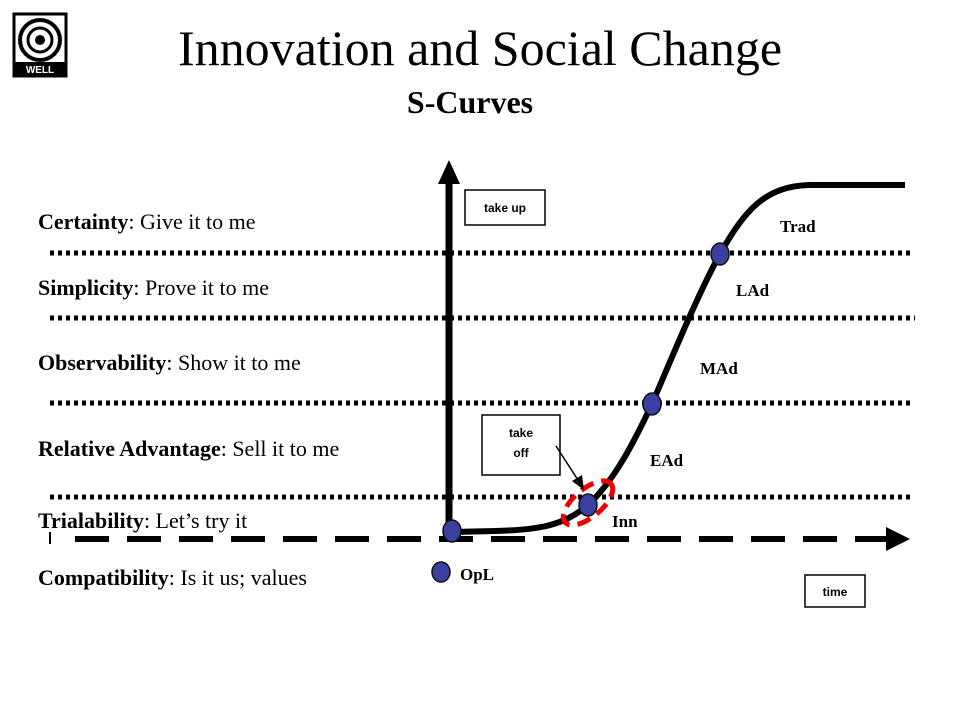 The image size is (960, 720). Describe the element at coordinates (102, 362) in the screenshot. I see `attribute-name: Observability` at that location.